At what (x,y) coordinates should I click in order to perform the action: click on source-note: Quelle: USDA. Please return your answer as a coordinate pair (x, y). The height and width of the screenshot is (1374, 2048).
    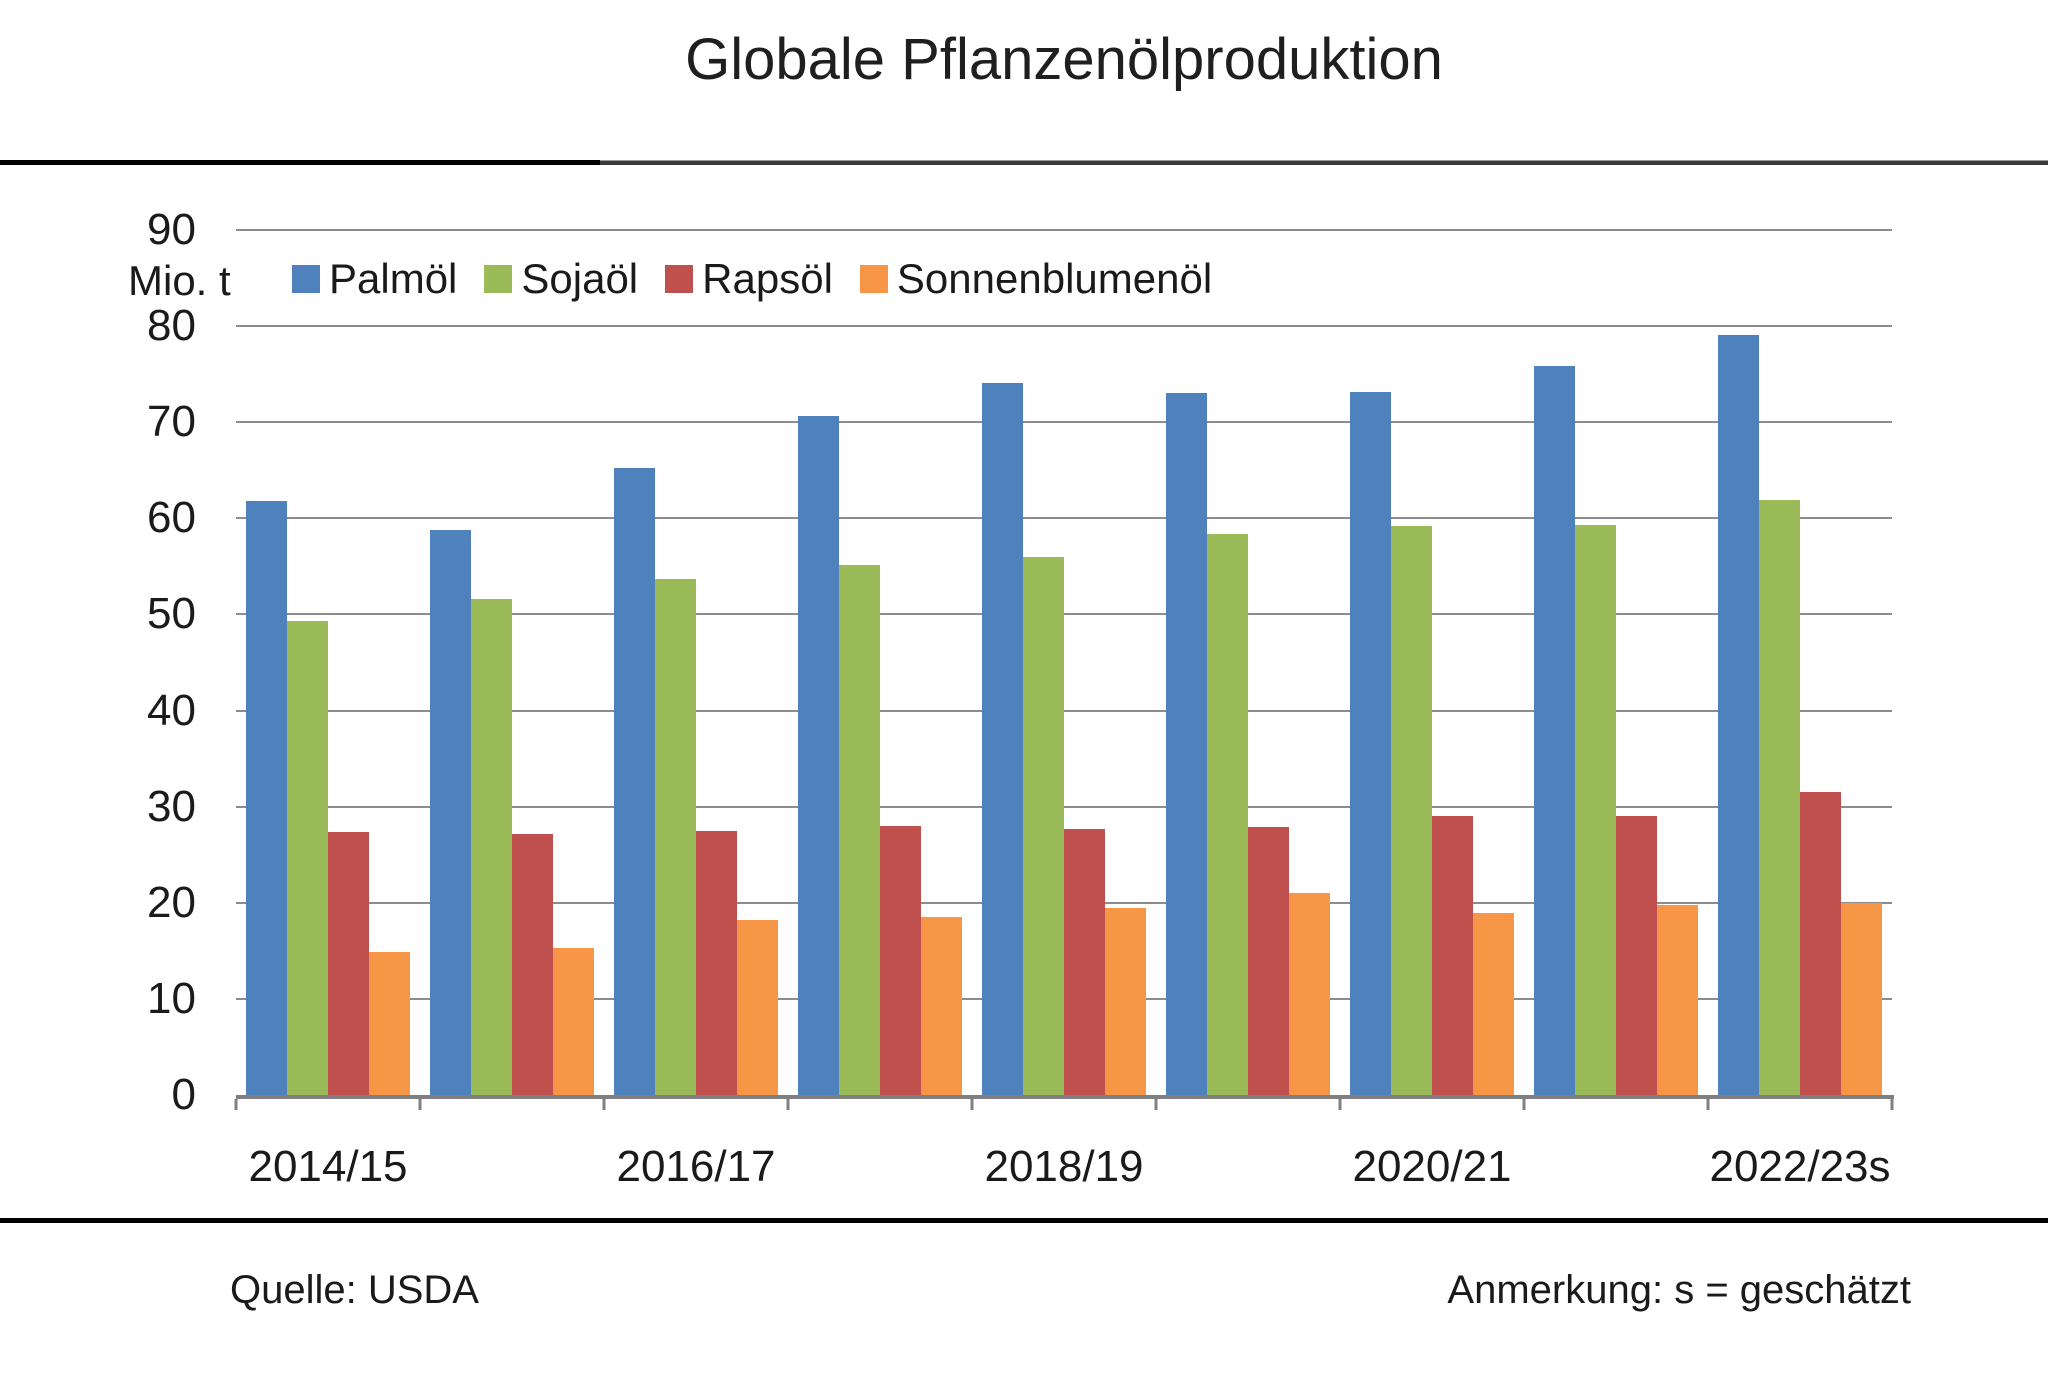
    Looking at the image, I should click on (354, 1290).